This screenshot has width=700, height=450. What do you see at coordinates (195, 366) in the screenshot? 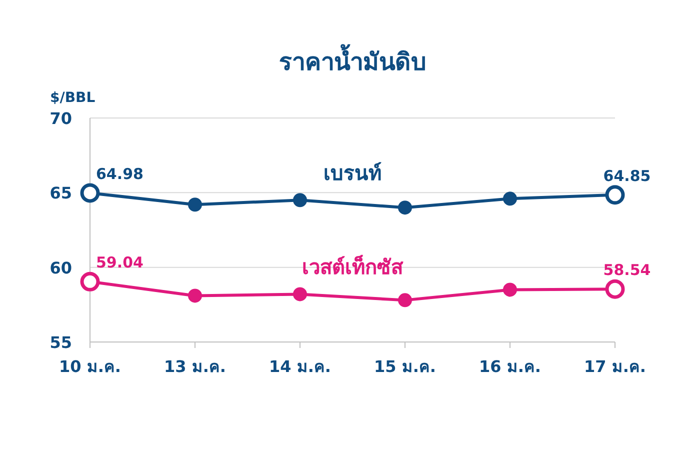
I see `x-tick-label: 13 ม.ค.` at bounding box center [195, 366].